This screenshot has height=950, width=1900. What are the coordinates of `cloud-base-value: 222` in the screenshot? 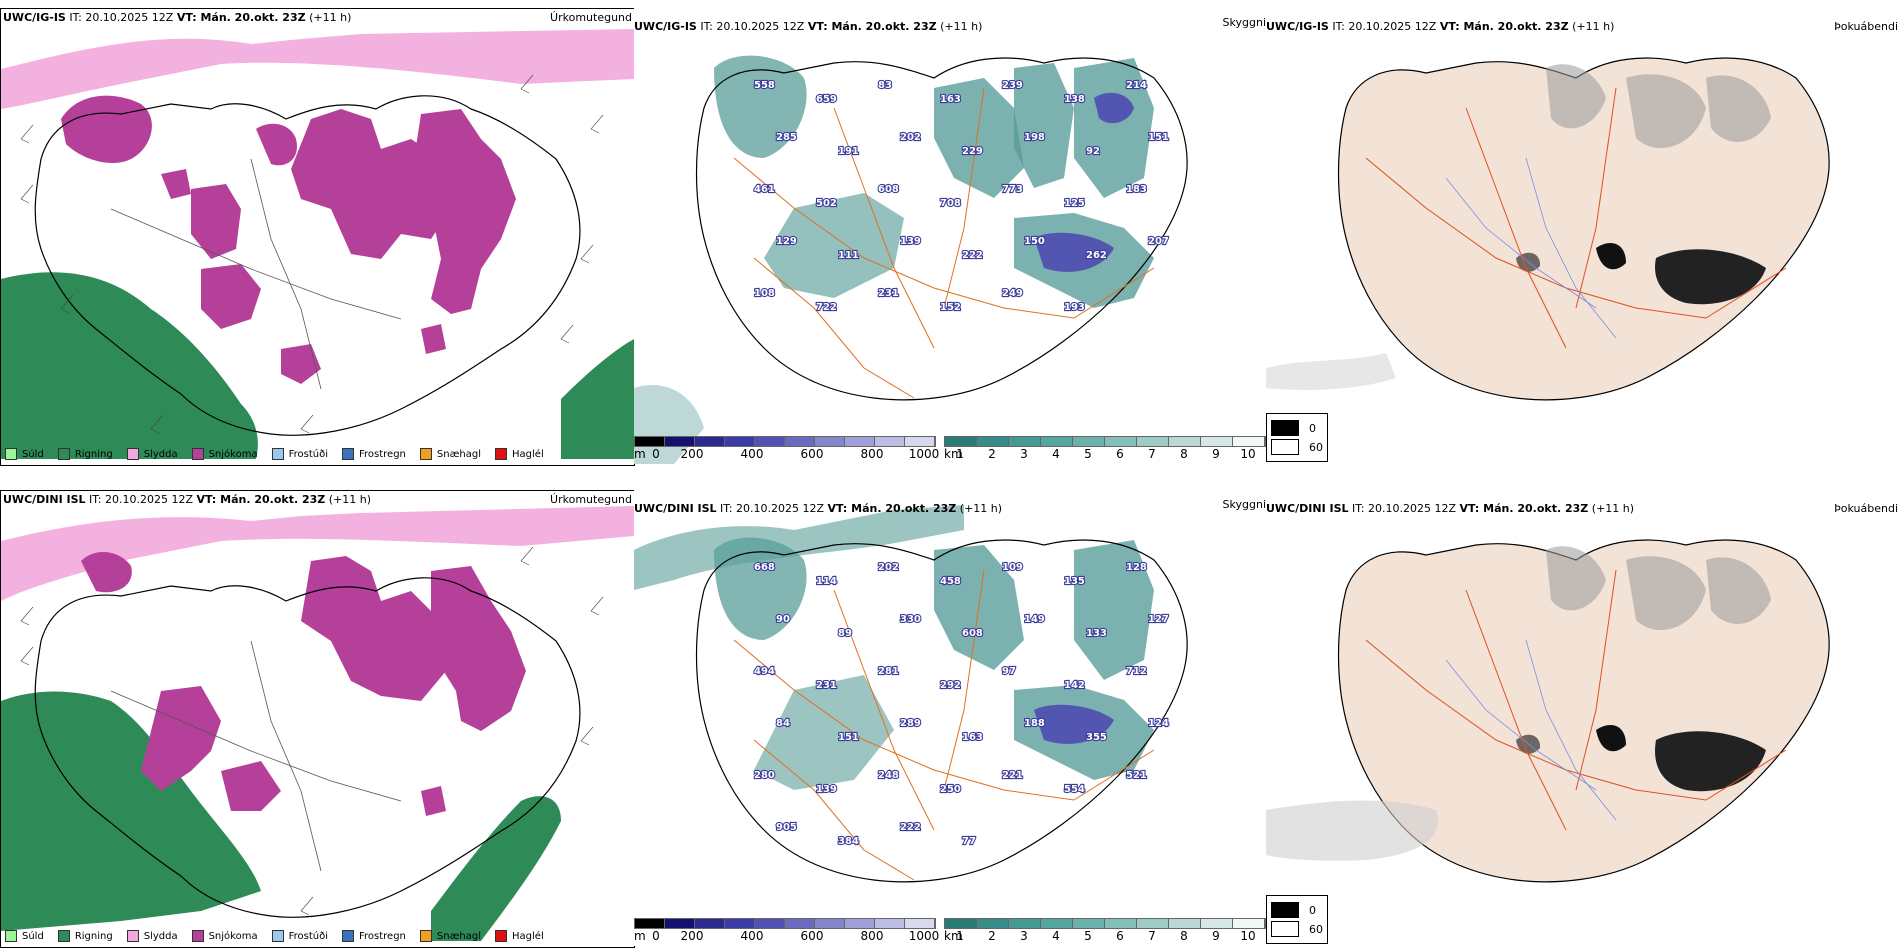 It's located at (910, 827).